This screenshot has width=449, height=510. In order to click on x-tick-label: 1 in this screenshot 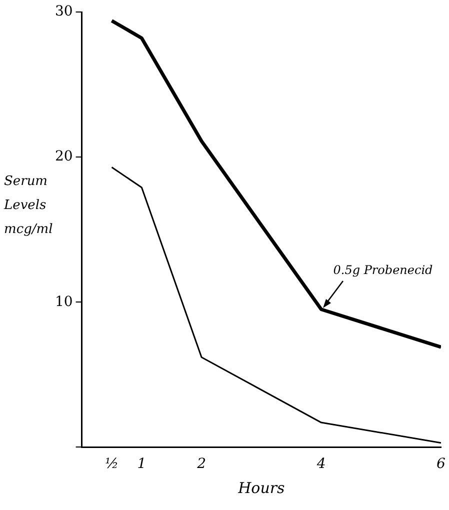, I will do `click(141, 464)`.